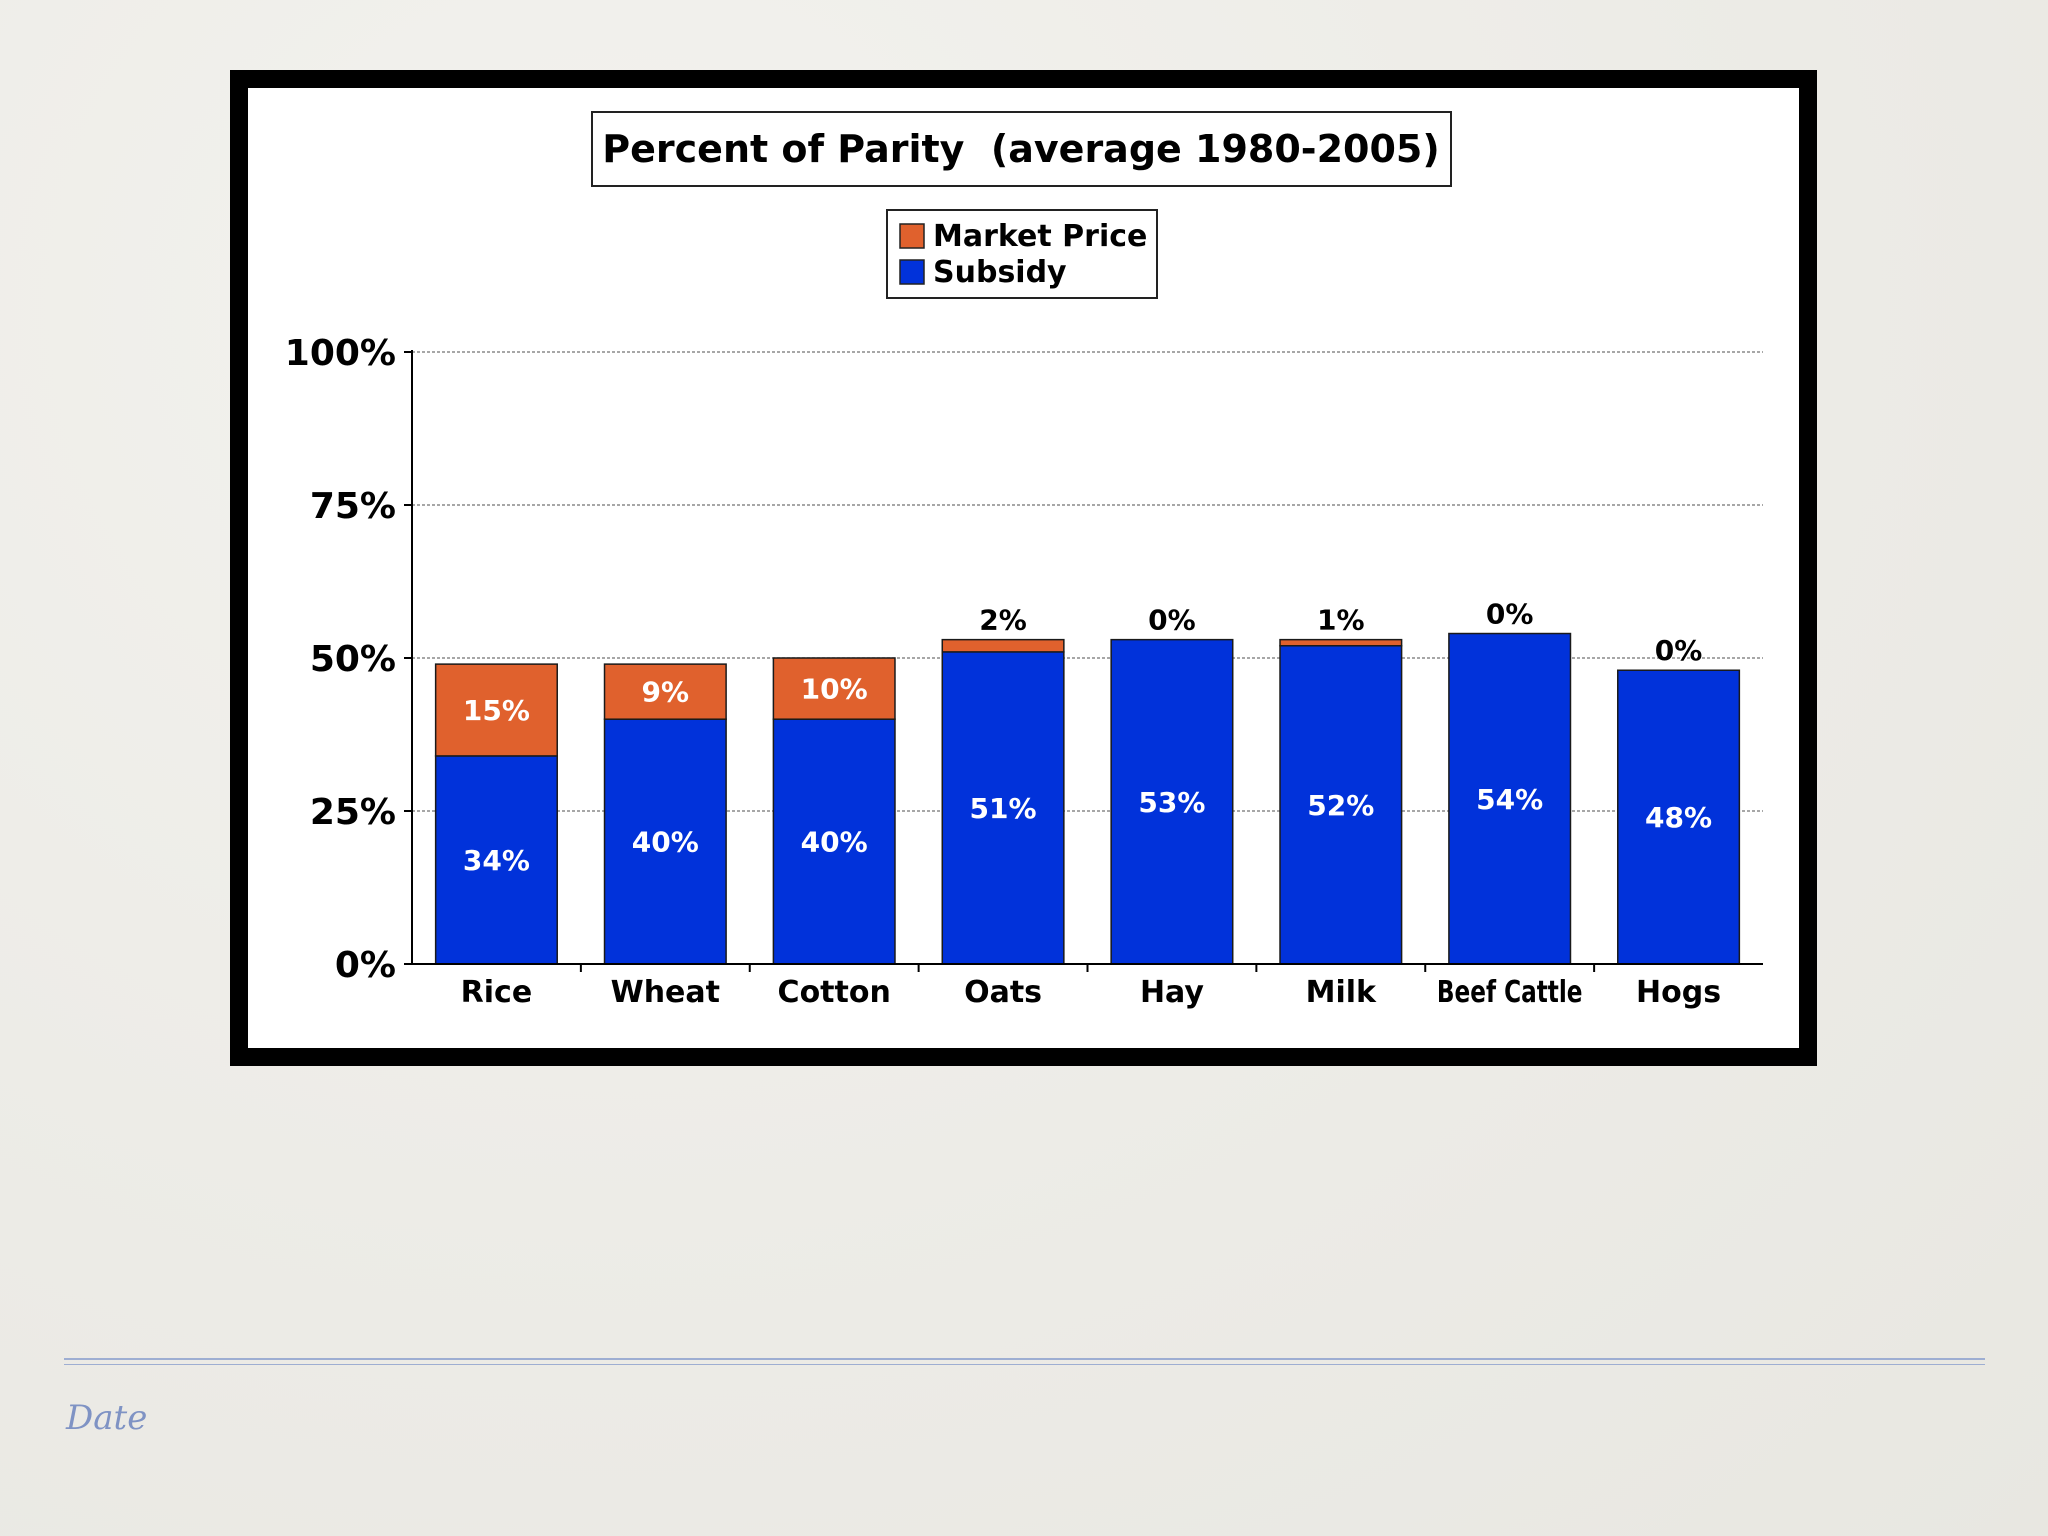  What do you see at coordinates (1341, 620) in the screenshot?
I see `data-label-market-price: 1%` at bounding box center [1341, 620].